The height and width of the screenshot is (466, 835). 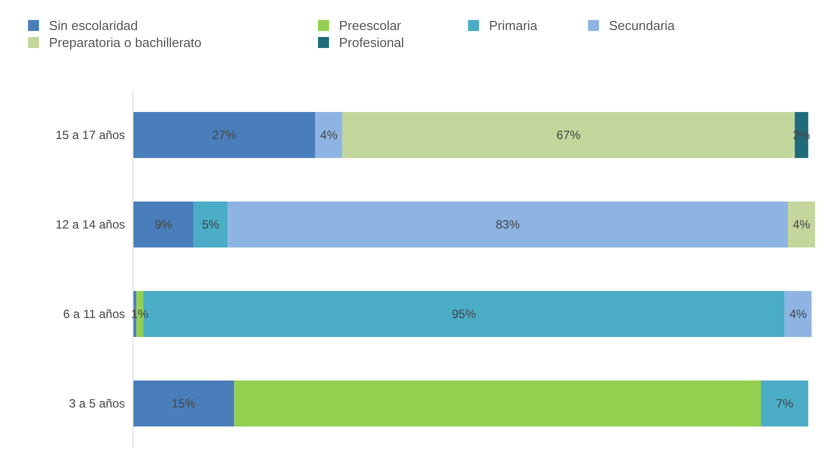 I want to click on data-label: 1%, so click(x=140, y=314).